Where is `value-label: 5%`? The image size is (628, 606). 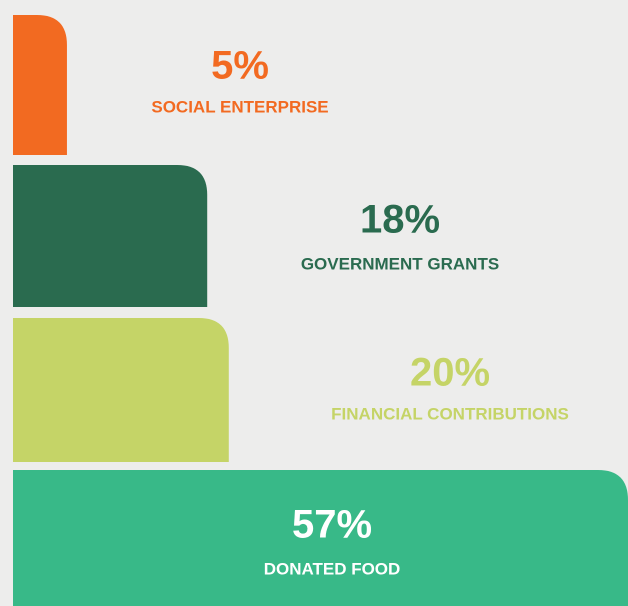
value-label: 5% is located at coordinates (240, 66).